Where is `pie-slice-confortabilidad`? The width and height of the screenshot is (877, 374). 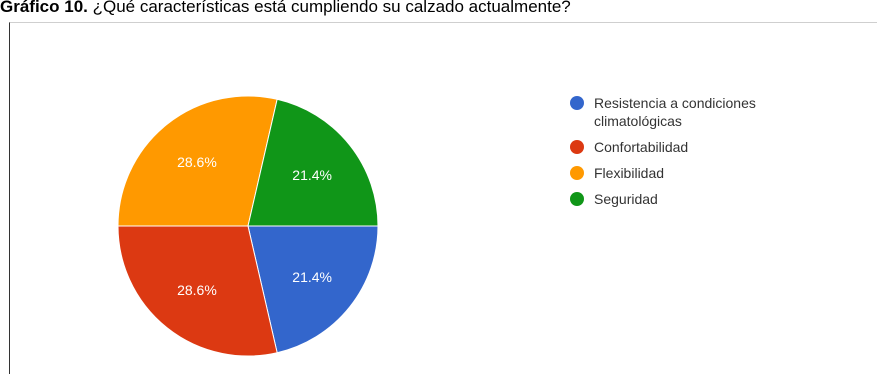
pie-slice-confortabilidad is located at coordinates (197, 291).